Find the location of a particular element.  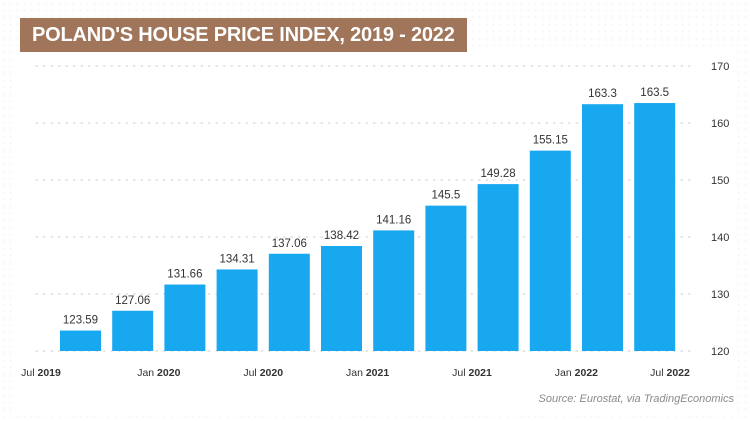

data-label: 141.16 is located at coordinates (393, 220).